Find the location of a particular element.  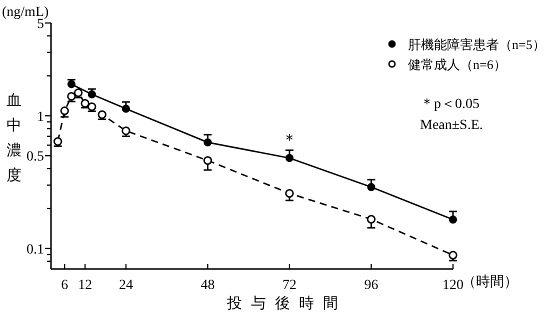

x-tick-label: 6 is located at coordinates (64, 285).